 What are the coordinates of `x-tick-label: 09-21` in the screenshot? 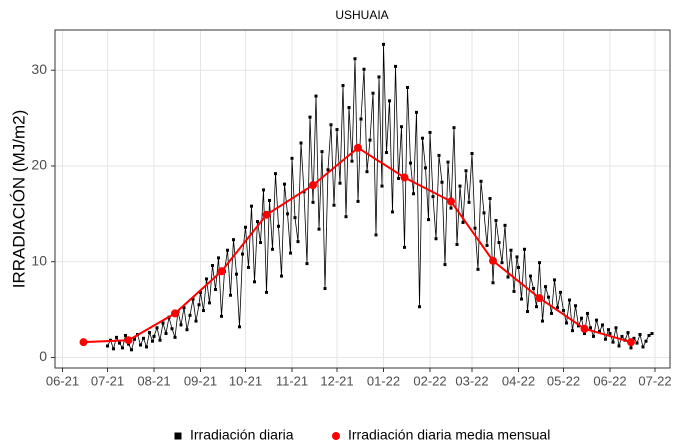 It's located at (200, 380).